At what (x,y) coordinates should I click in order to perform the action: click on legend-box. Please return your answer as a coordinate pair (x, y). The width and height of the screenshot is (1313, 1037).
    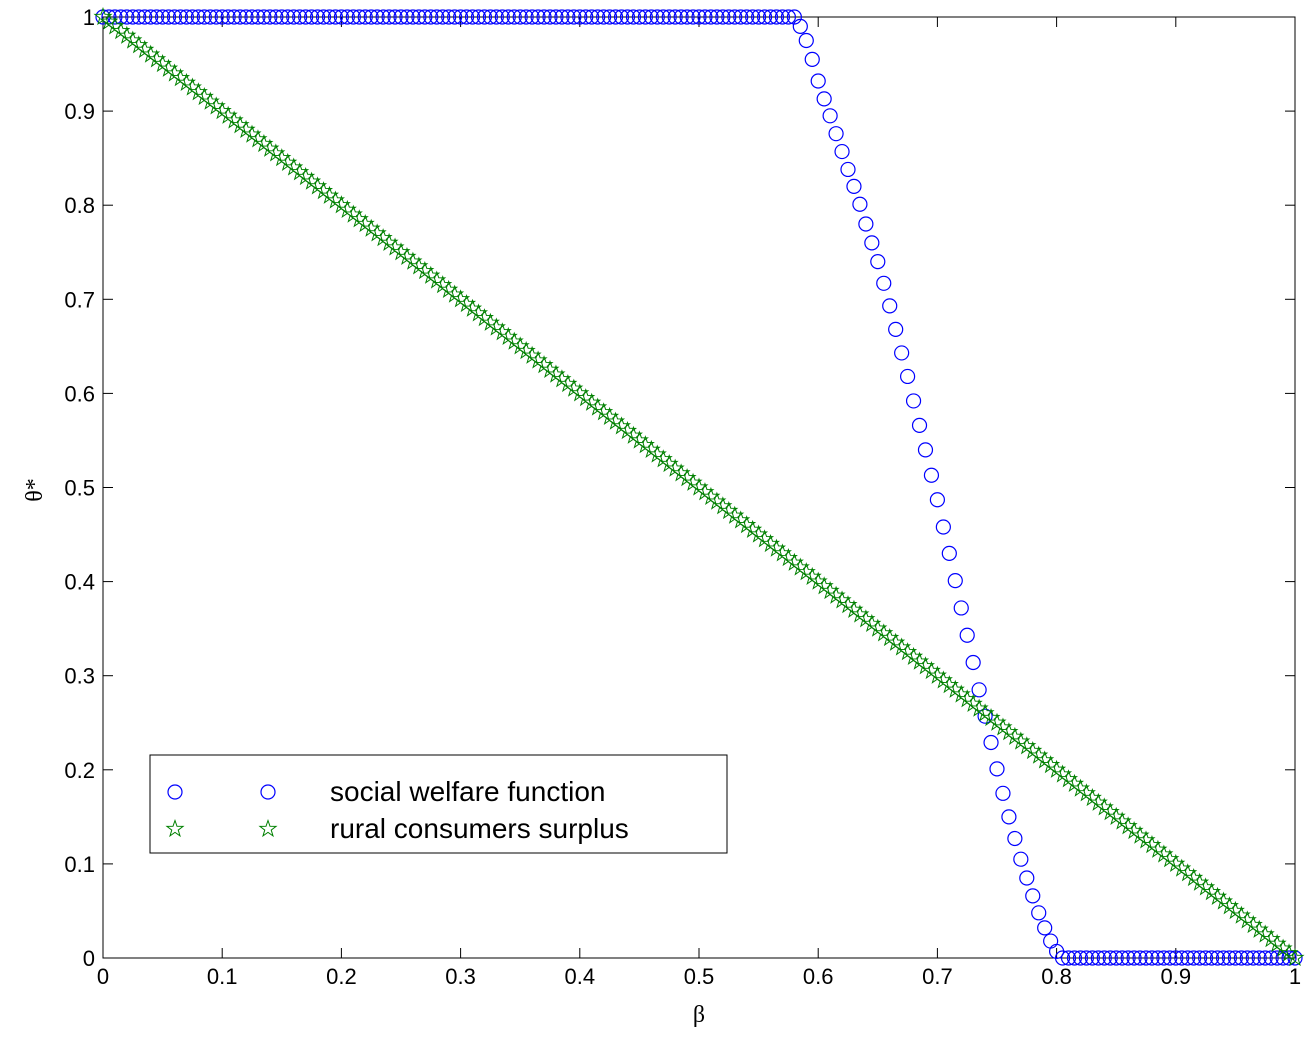
    Looking at the image, I should click on (438, 804).